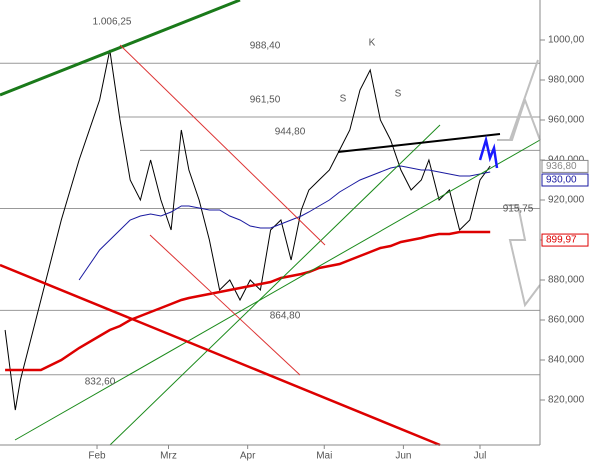  What do you see at coordinates (480, 456) in the screenshot?
I see `x-tick-label: Jul` at bounding box center [480, 456].